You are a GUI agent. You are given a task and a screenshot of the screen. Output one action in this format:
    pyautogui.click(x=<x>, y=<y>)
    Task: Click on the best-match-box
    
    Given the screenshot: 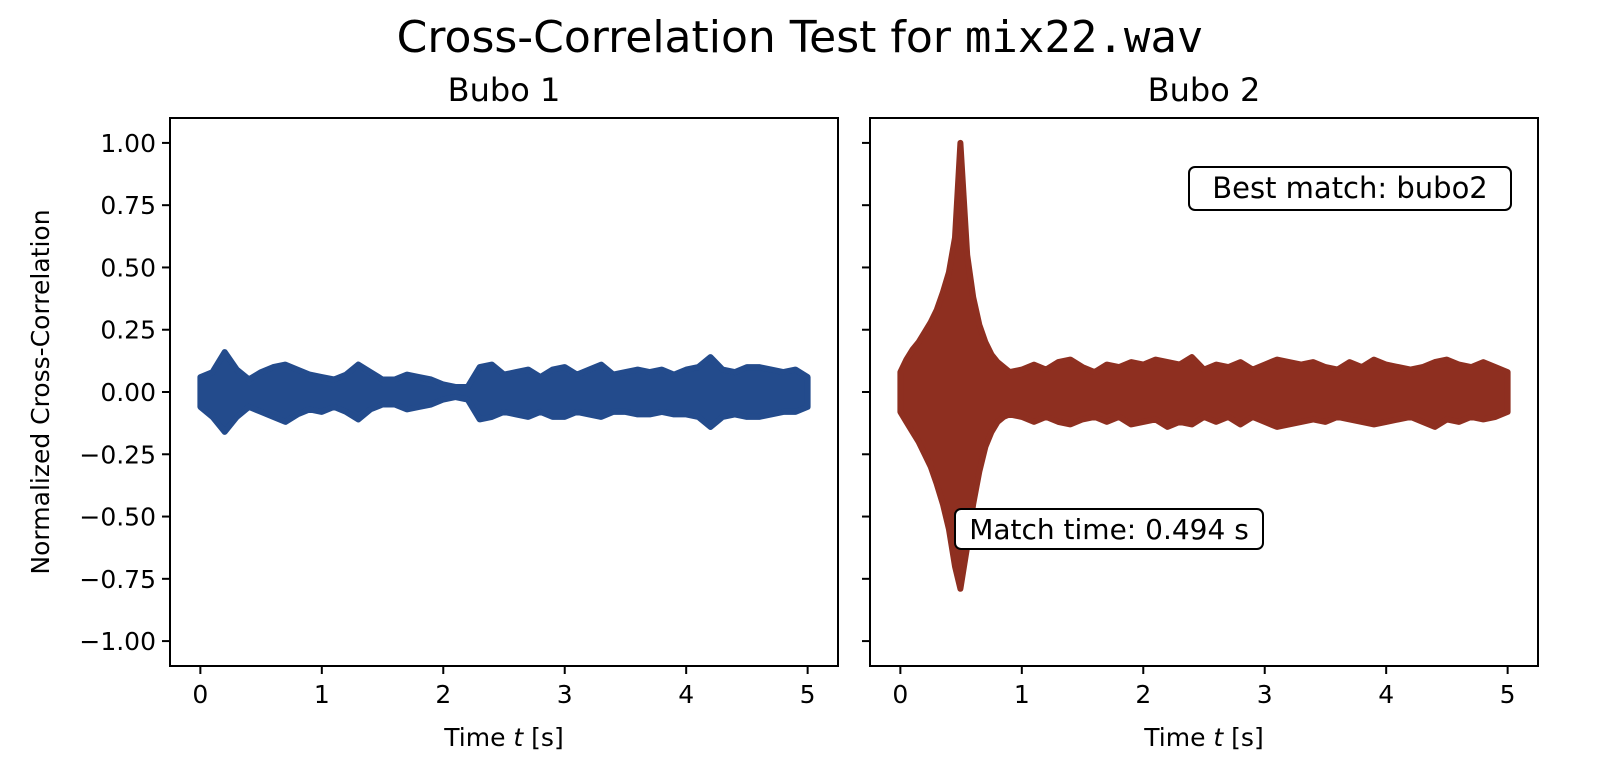 What is the action you would take?
    pyautogui.click(x=1350, y=188)
    